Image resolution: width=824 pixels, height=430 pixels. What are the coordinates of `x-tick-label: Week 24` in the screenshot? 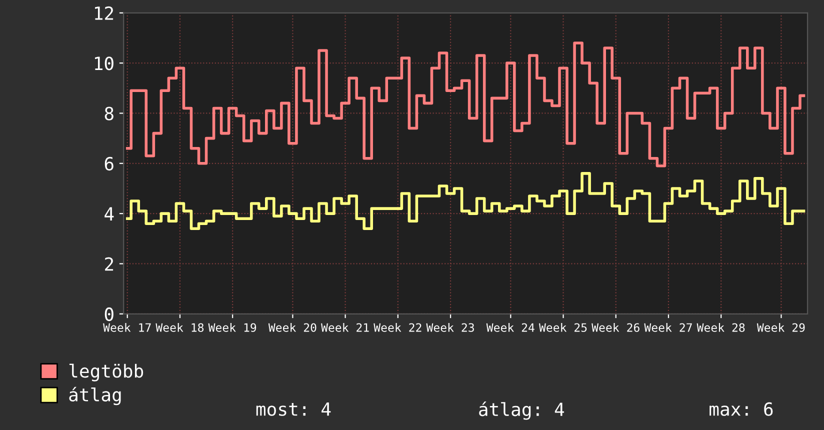 It's located at (510, 327).